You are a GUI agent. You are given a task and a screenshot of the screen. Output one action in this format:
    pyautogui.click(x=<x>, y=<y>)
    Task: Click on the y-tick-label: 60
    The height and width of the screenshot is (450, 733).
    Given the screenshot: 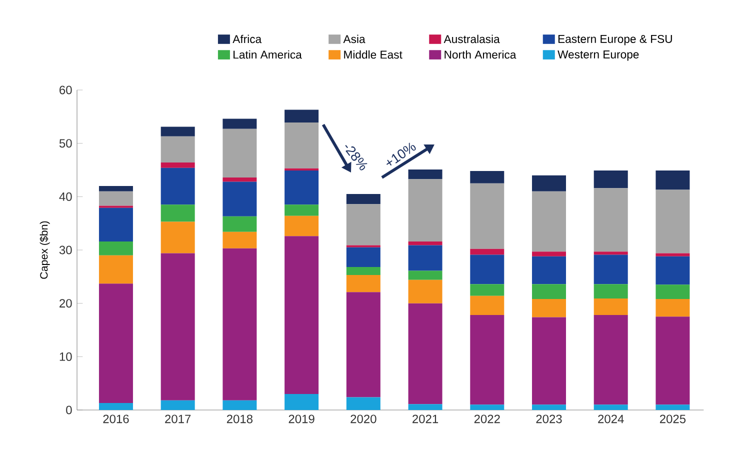 What is the action you would take?
    pyautogui.click(x=66, y=90)
    